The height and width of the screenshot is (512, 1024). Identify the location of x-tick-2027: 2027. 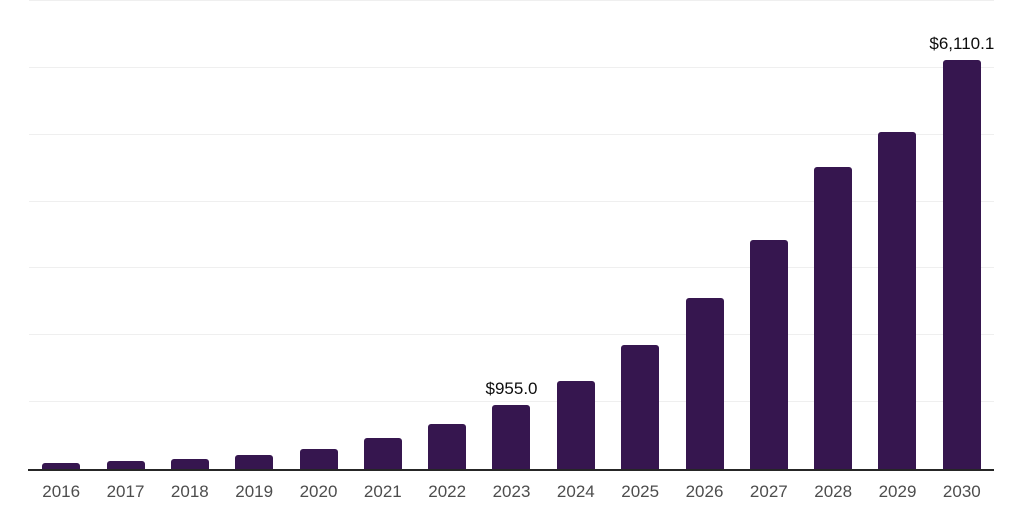
(768, 491).